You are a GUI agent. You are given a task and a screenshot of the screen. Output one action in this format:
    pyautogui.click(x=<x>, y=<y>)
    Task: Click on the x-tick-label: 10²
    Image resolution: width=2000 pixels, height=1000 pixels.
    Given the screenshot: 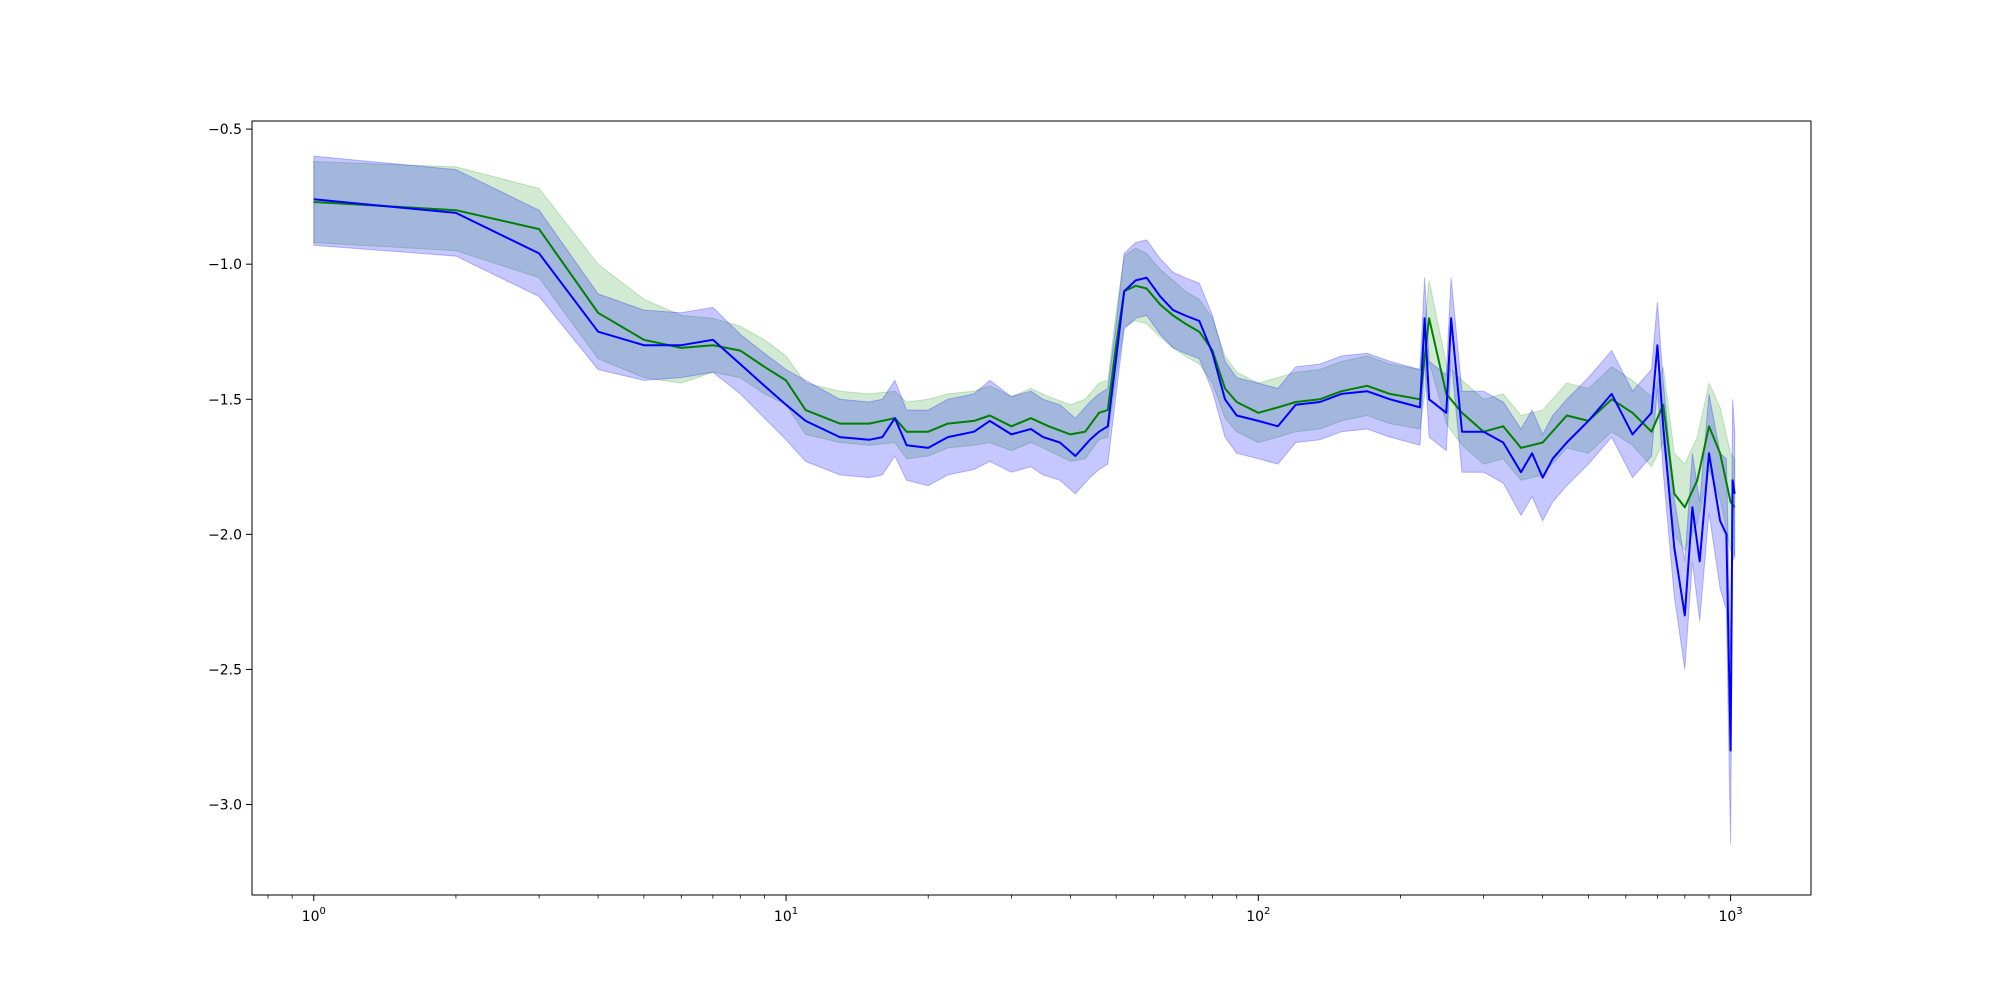 What is the action you would take?
    pyautogui.click(x=1258, y=915)
    